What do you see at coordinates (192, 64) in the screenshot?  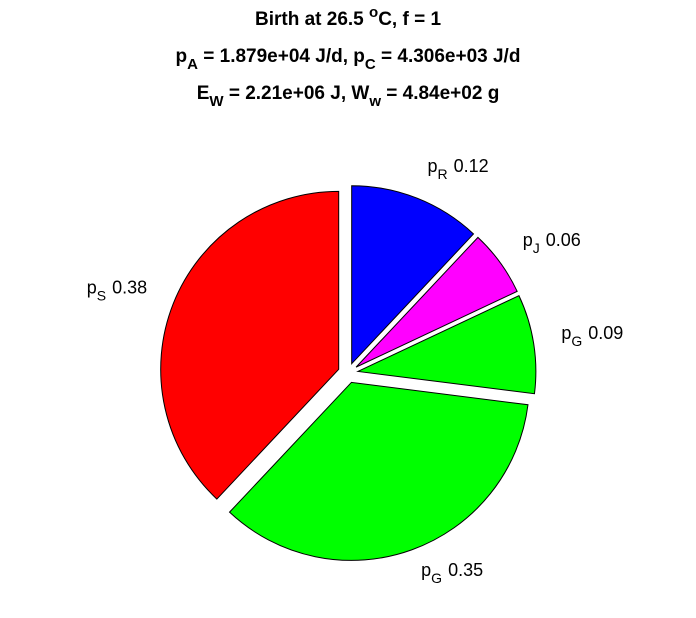 I see `title-segment: A` at bounding box center [192, 64].